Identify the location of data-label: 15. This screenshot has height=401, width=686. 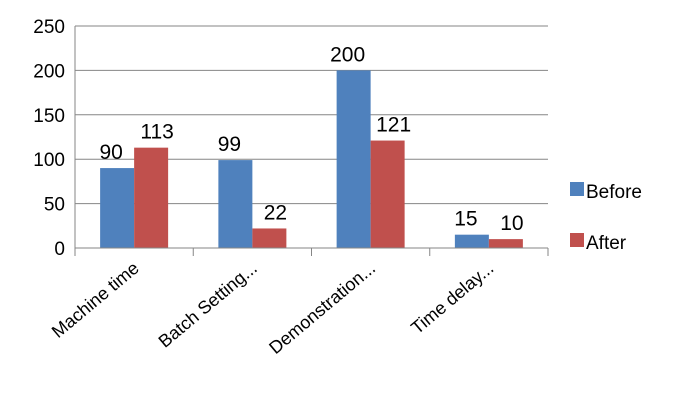
(465, 219).